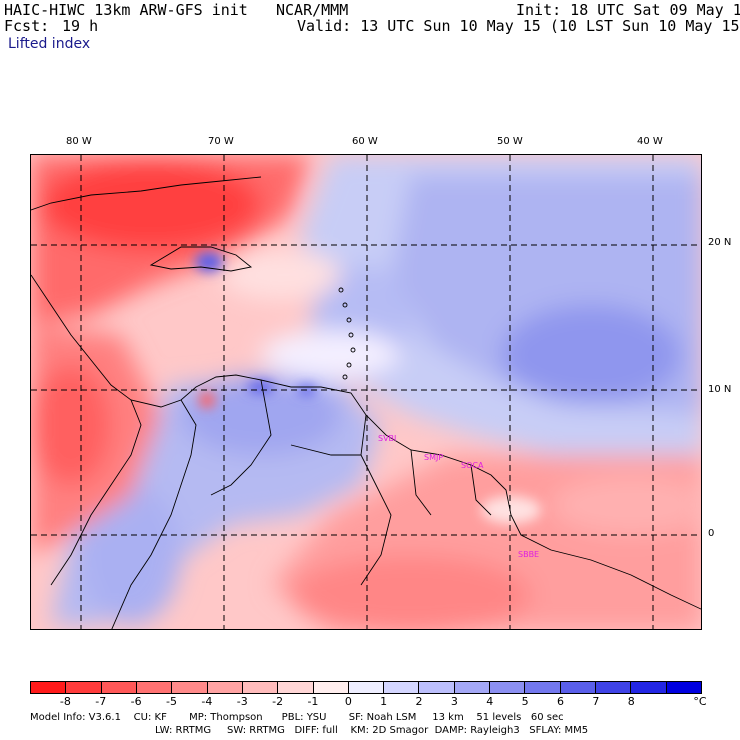 The width and height of the screenshot is (740, 740). What do you see at coordinates (596, 701) in the screenshot?
I see `colorbar-tick-label: 7` at bounding box center [596, 701].